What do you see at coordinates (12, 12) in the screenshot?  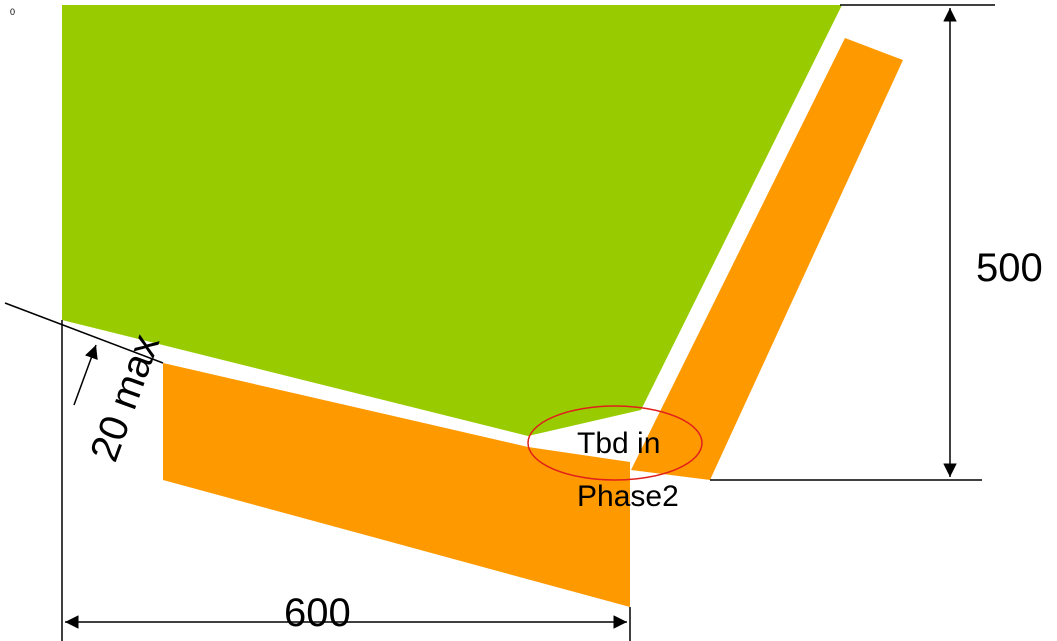 I see `corner-mark: 0` at bounding box center [12, 12].